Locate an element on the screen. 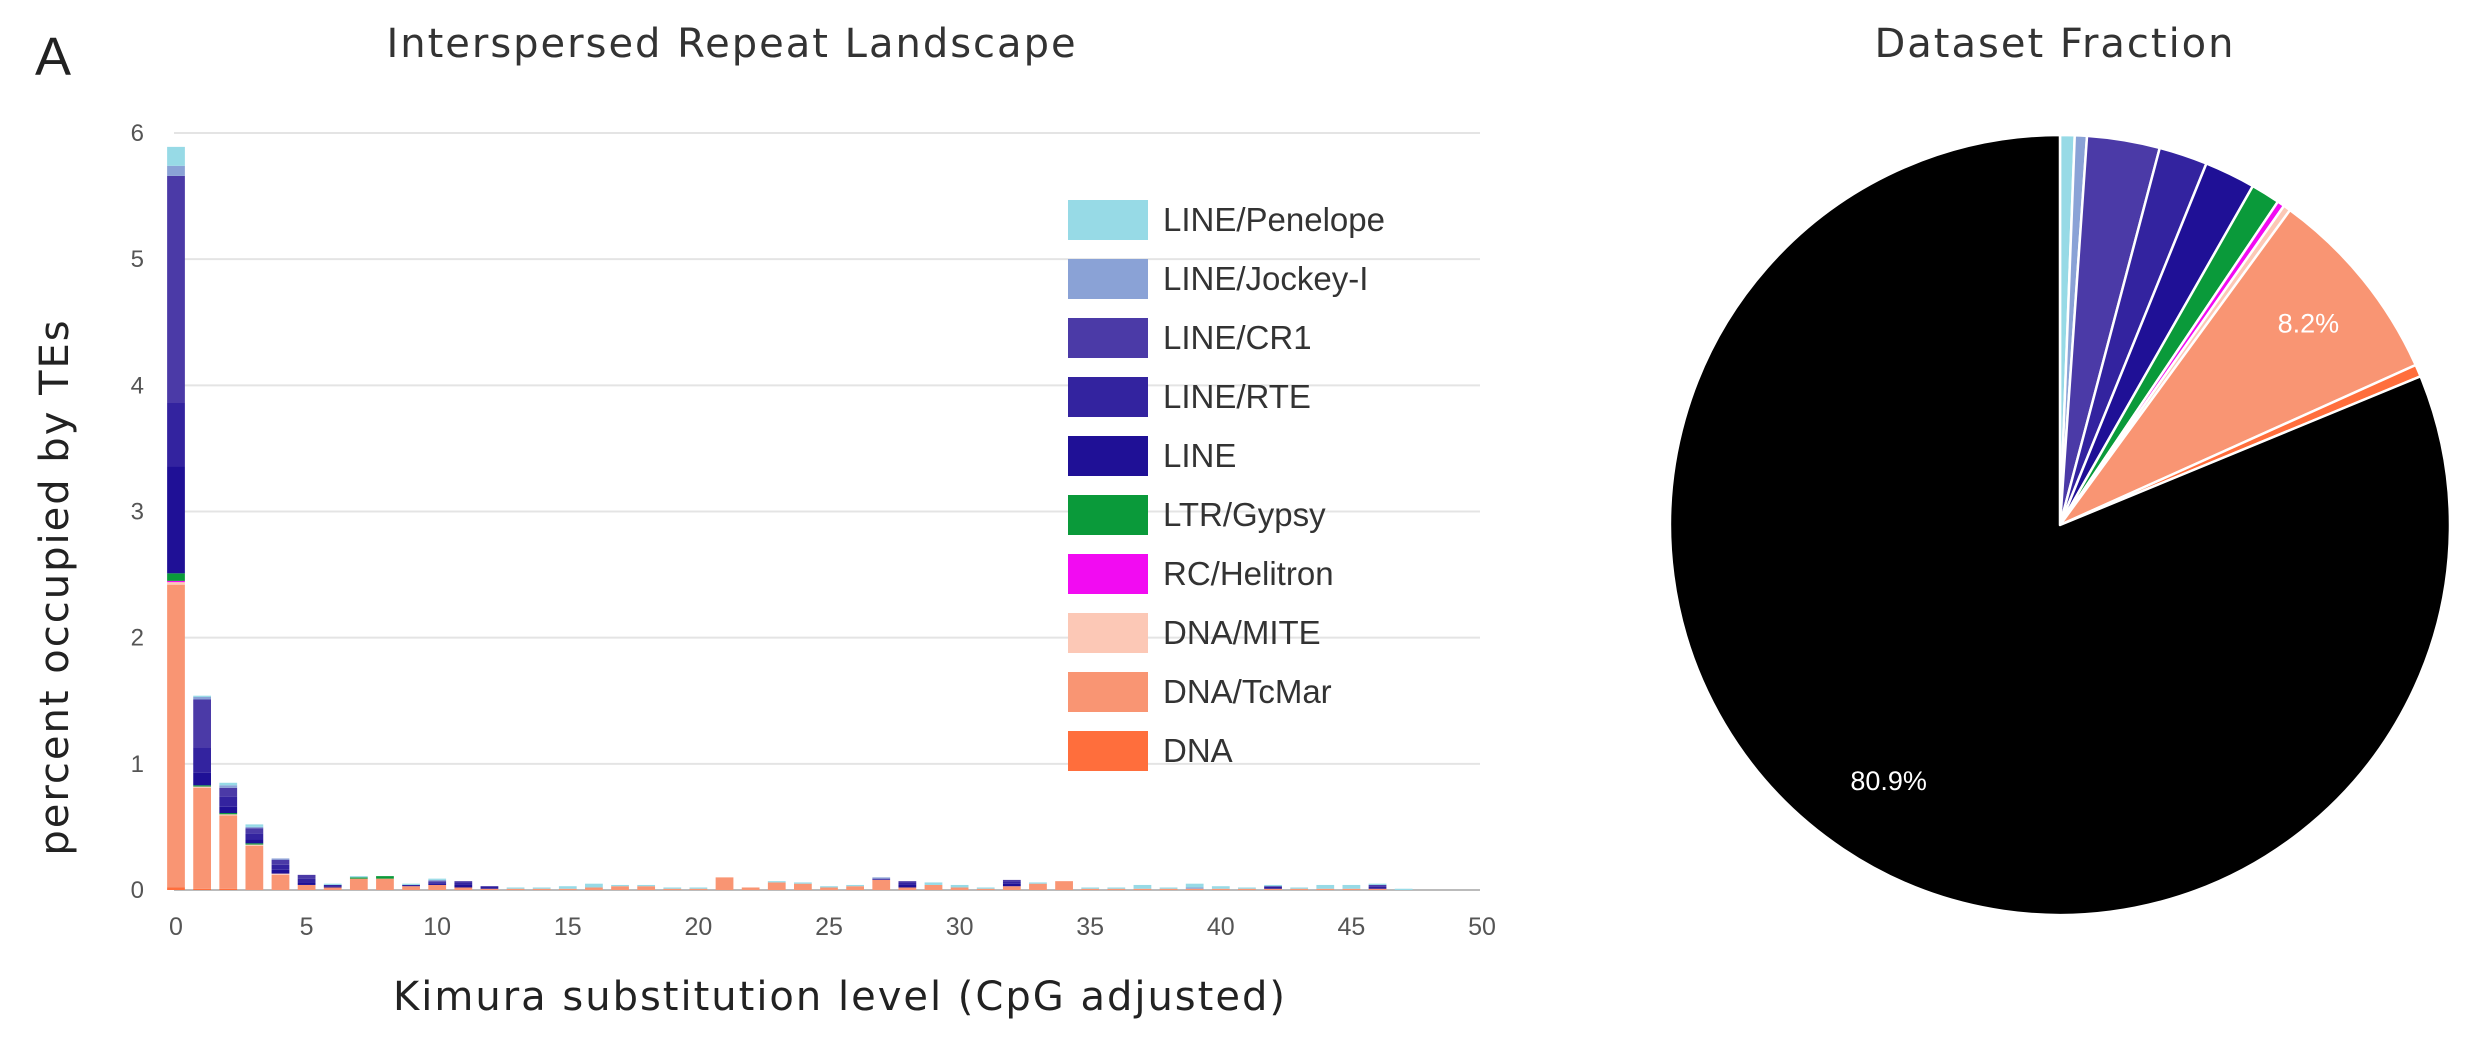 The image size is (2482, 1039). x-tick-label: 25 is located at coordinates (829, 927).